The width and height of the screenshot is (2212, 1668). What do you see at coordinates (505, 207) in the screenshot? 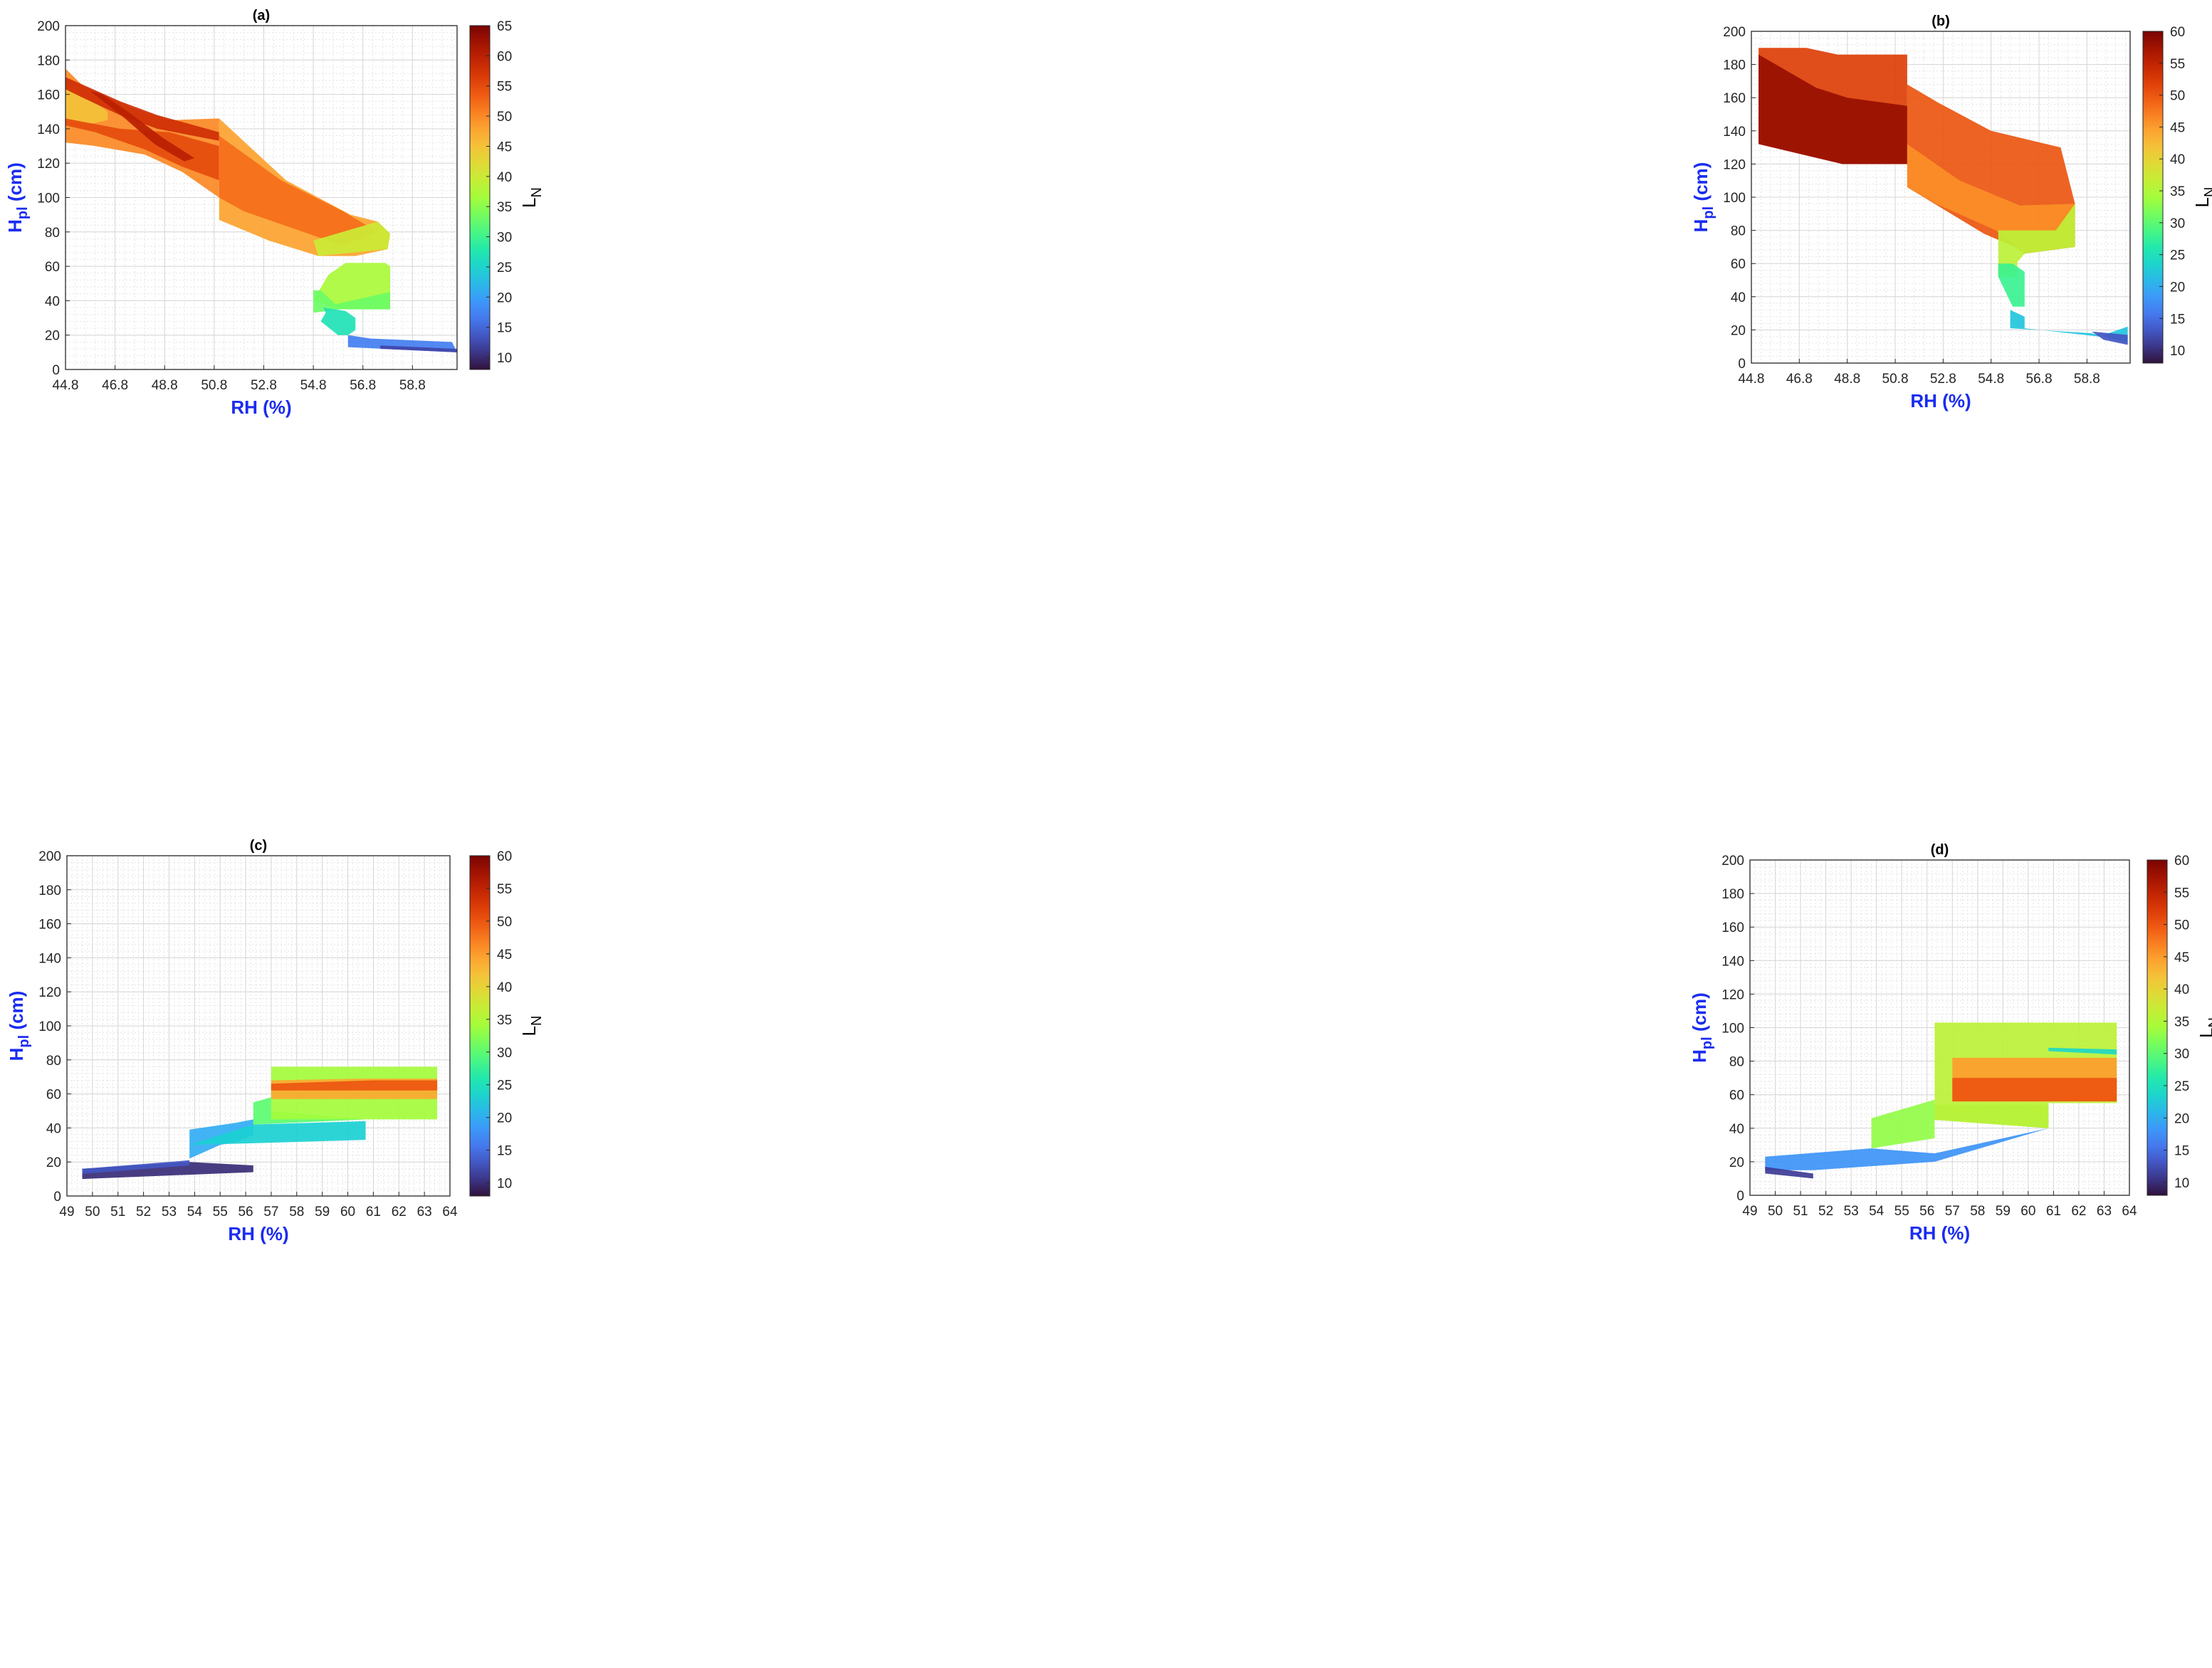
I see `colorbar-tick-label: 35` at bounding box center [505, 207].